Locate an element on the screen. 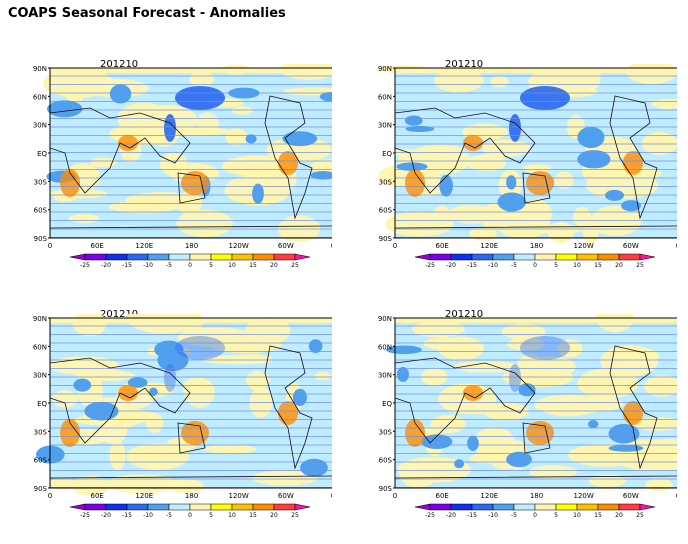  colorbar-label: 15 is located at coordinates (598, 265).